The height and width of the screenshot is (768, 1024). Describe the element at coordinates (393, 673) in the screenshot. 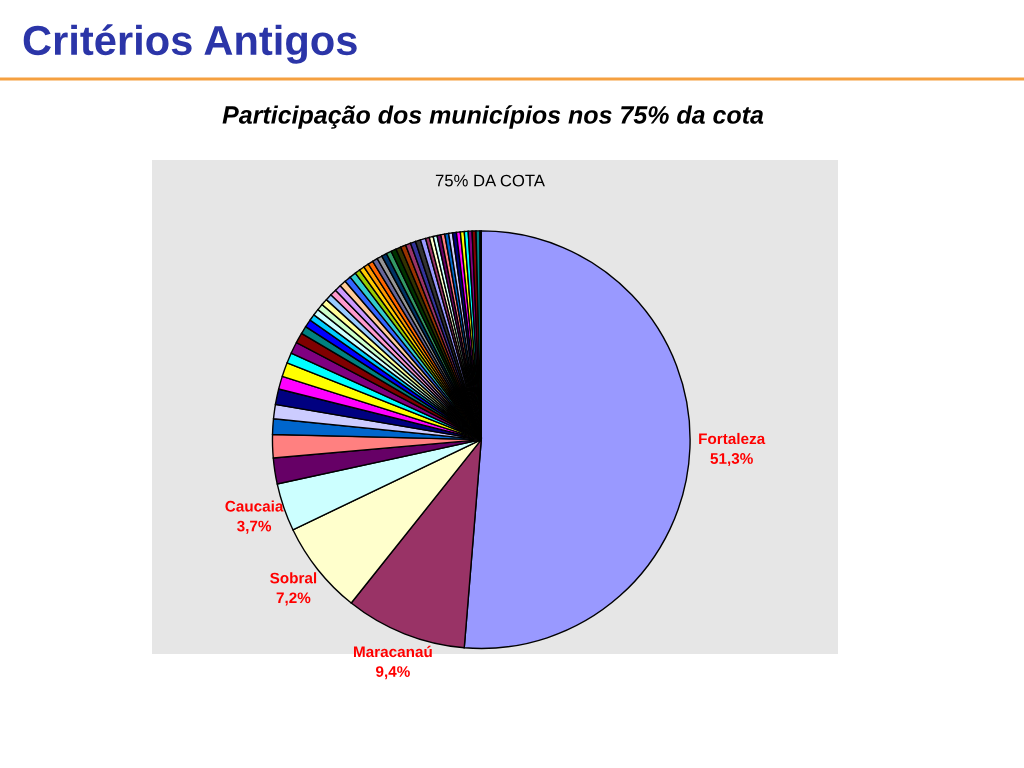

I see `data-label: 9,4%` at that location.